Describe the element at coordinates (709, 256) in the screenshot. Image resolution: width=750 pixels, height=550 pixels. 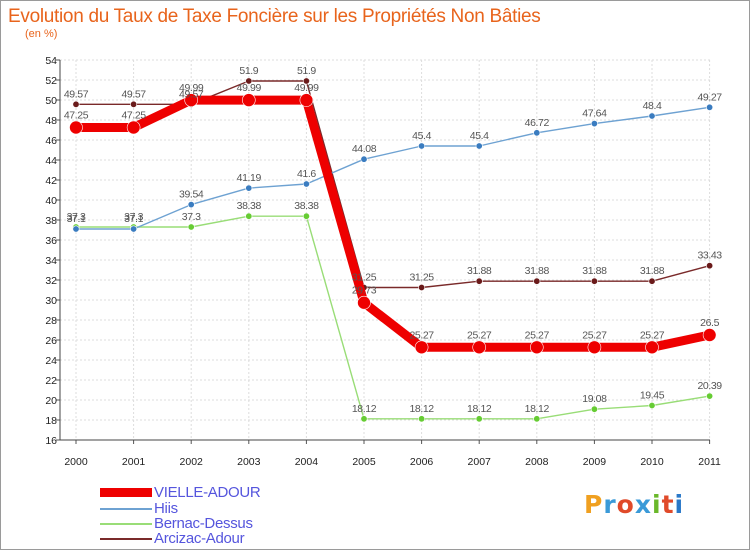
I see `data-label: 33.43` at that location.